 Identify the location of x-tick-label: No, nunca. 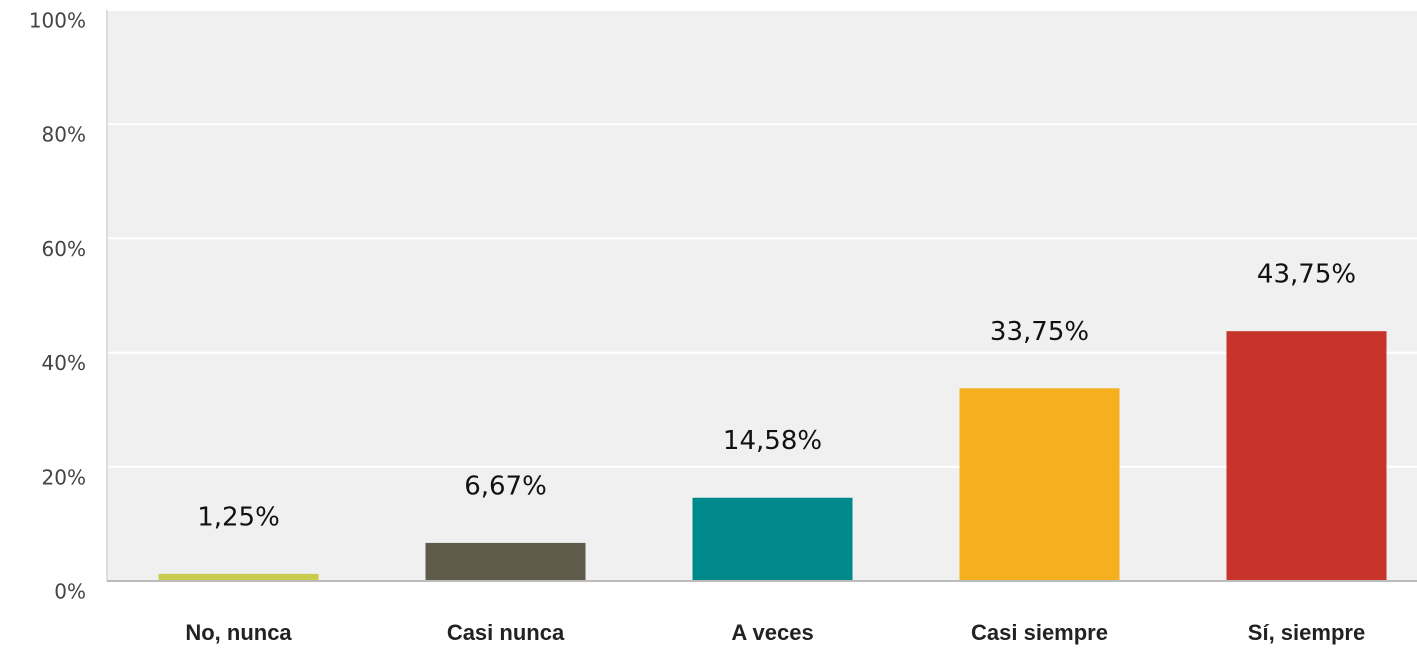
(238, 632).